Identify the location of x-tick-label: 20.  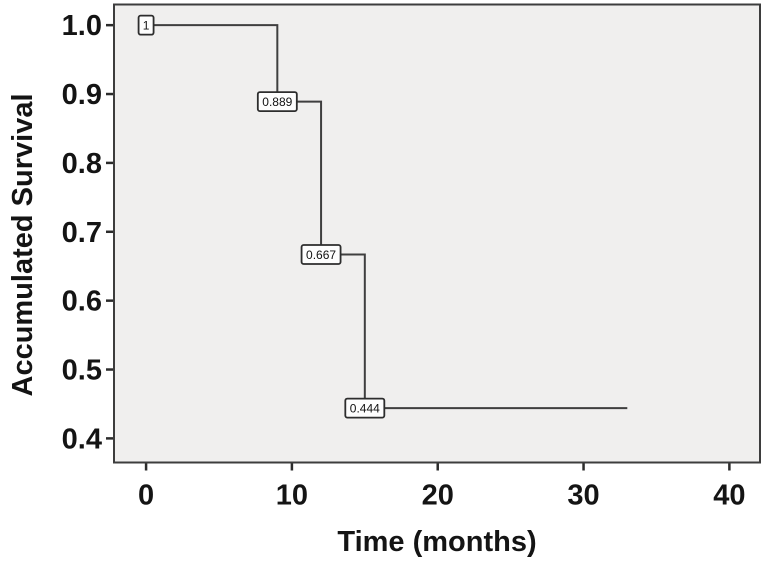
(438, 496).